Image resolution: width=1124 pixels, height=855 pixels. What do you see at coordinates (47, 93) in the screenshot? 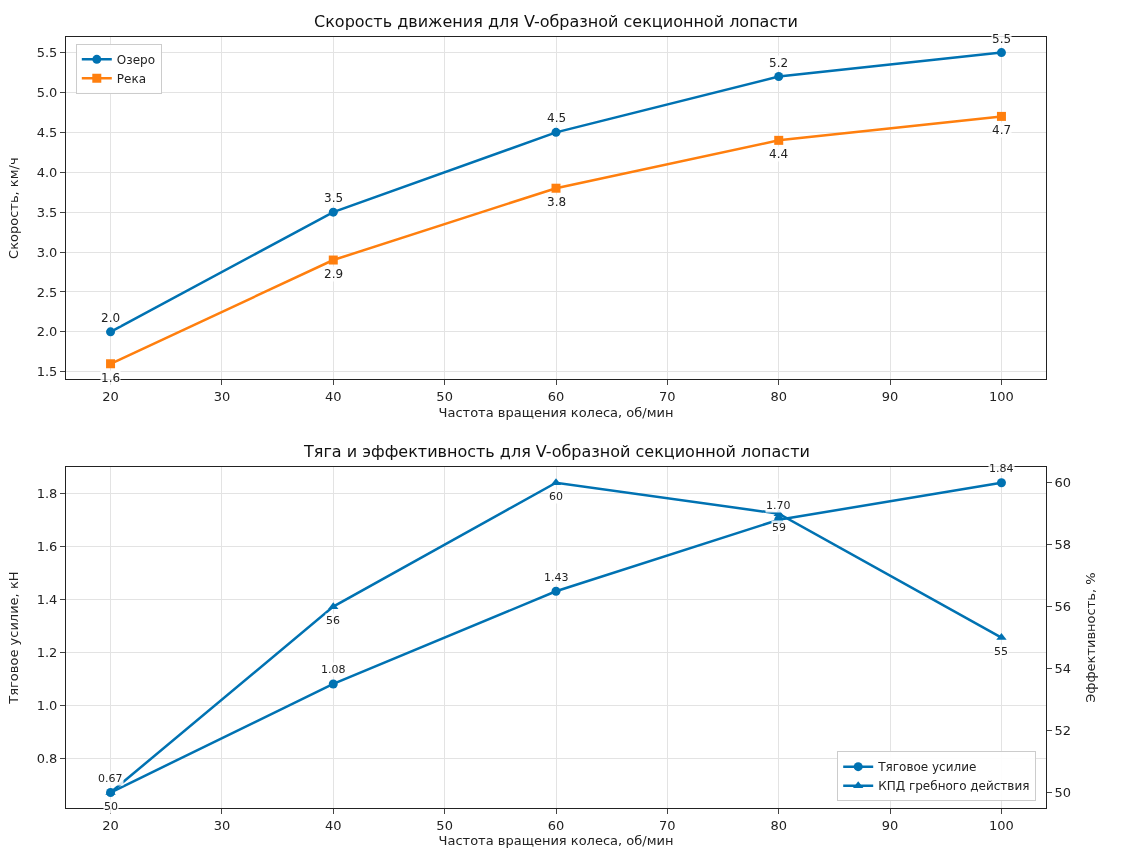
I see `y-tick-label: 5.0` at bounding box center [47, 93].